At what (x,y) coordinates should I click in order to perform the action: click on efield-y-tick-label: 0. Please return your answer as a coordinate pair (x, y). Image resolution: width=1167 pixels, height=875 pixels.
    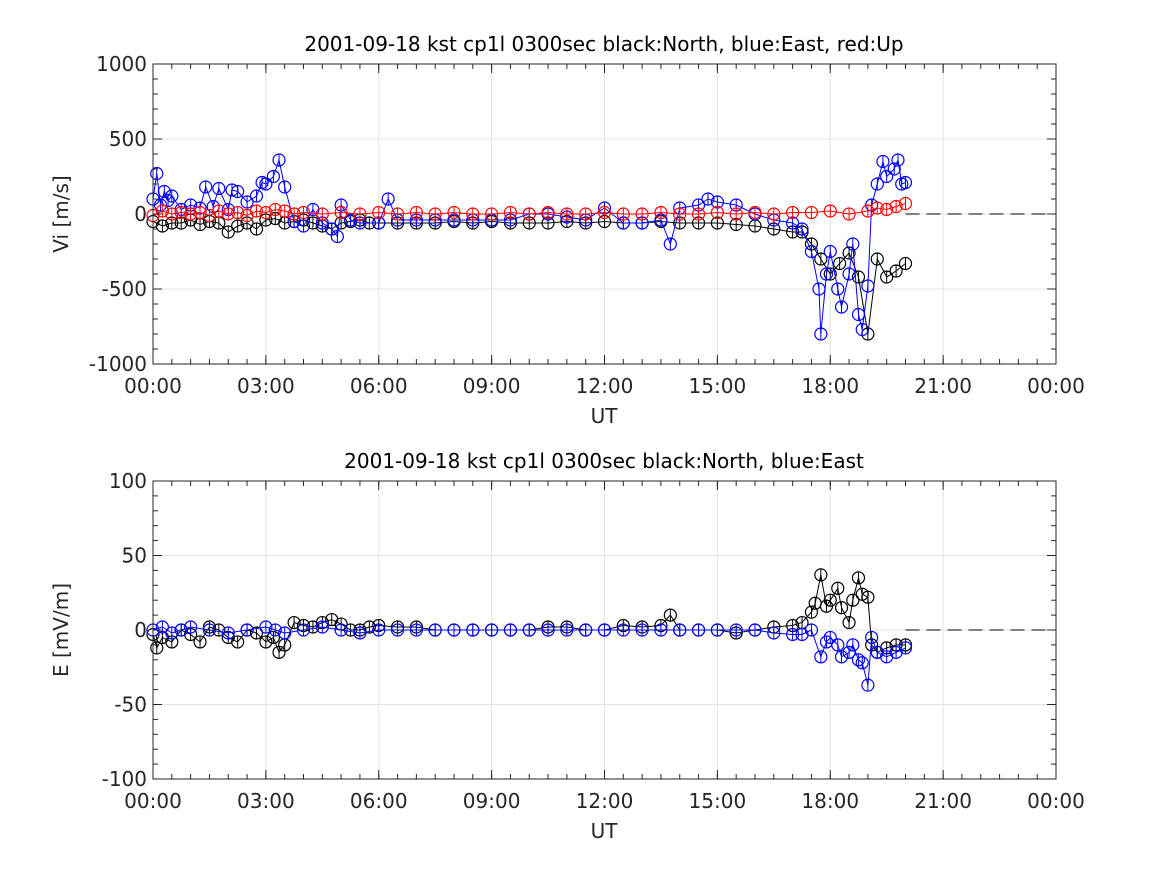
    Looking at the image, I should click on (140, 630).